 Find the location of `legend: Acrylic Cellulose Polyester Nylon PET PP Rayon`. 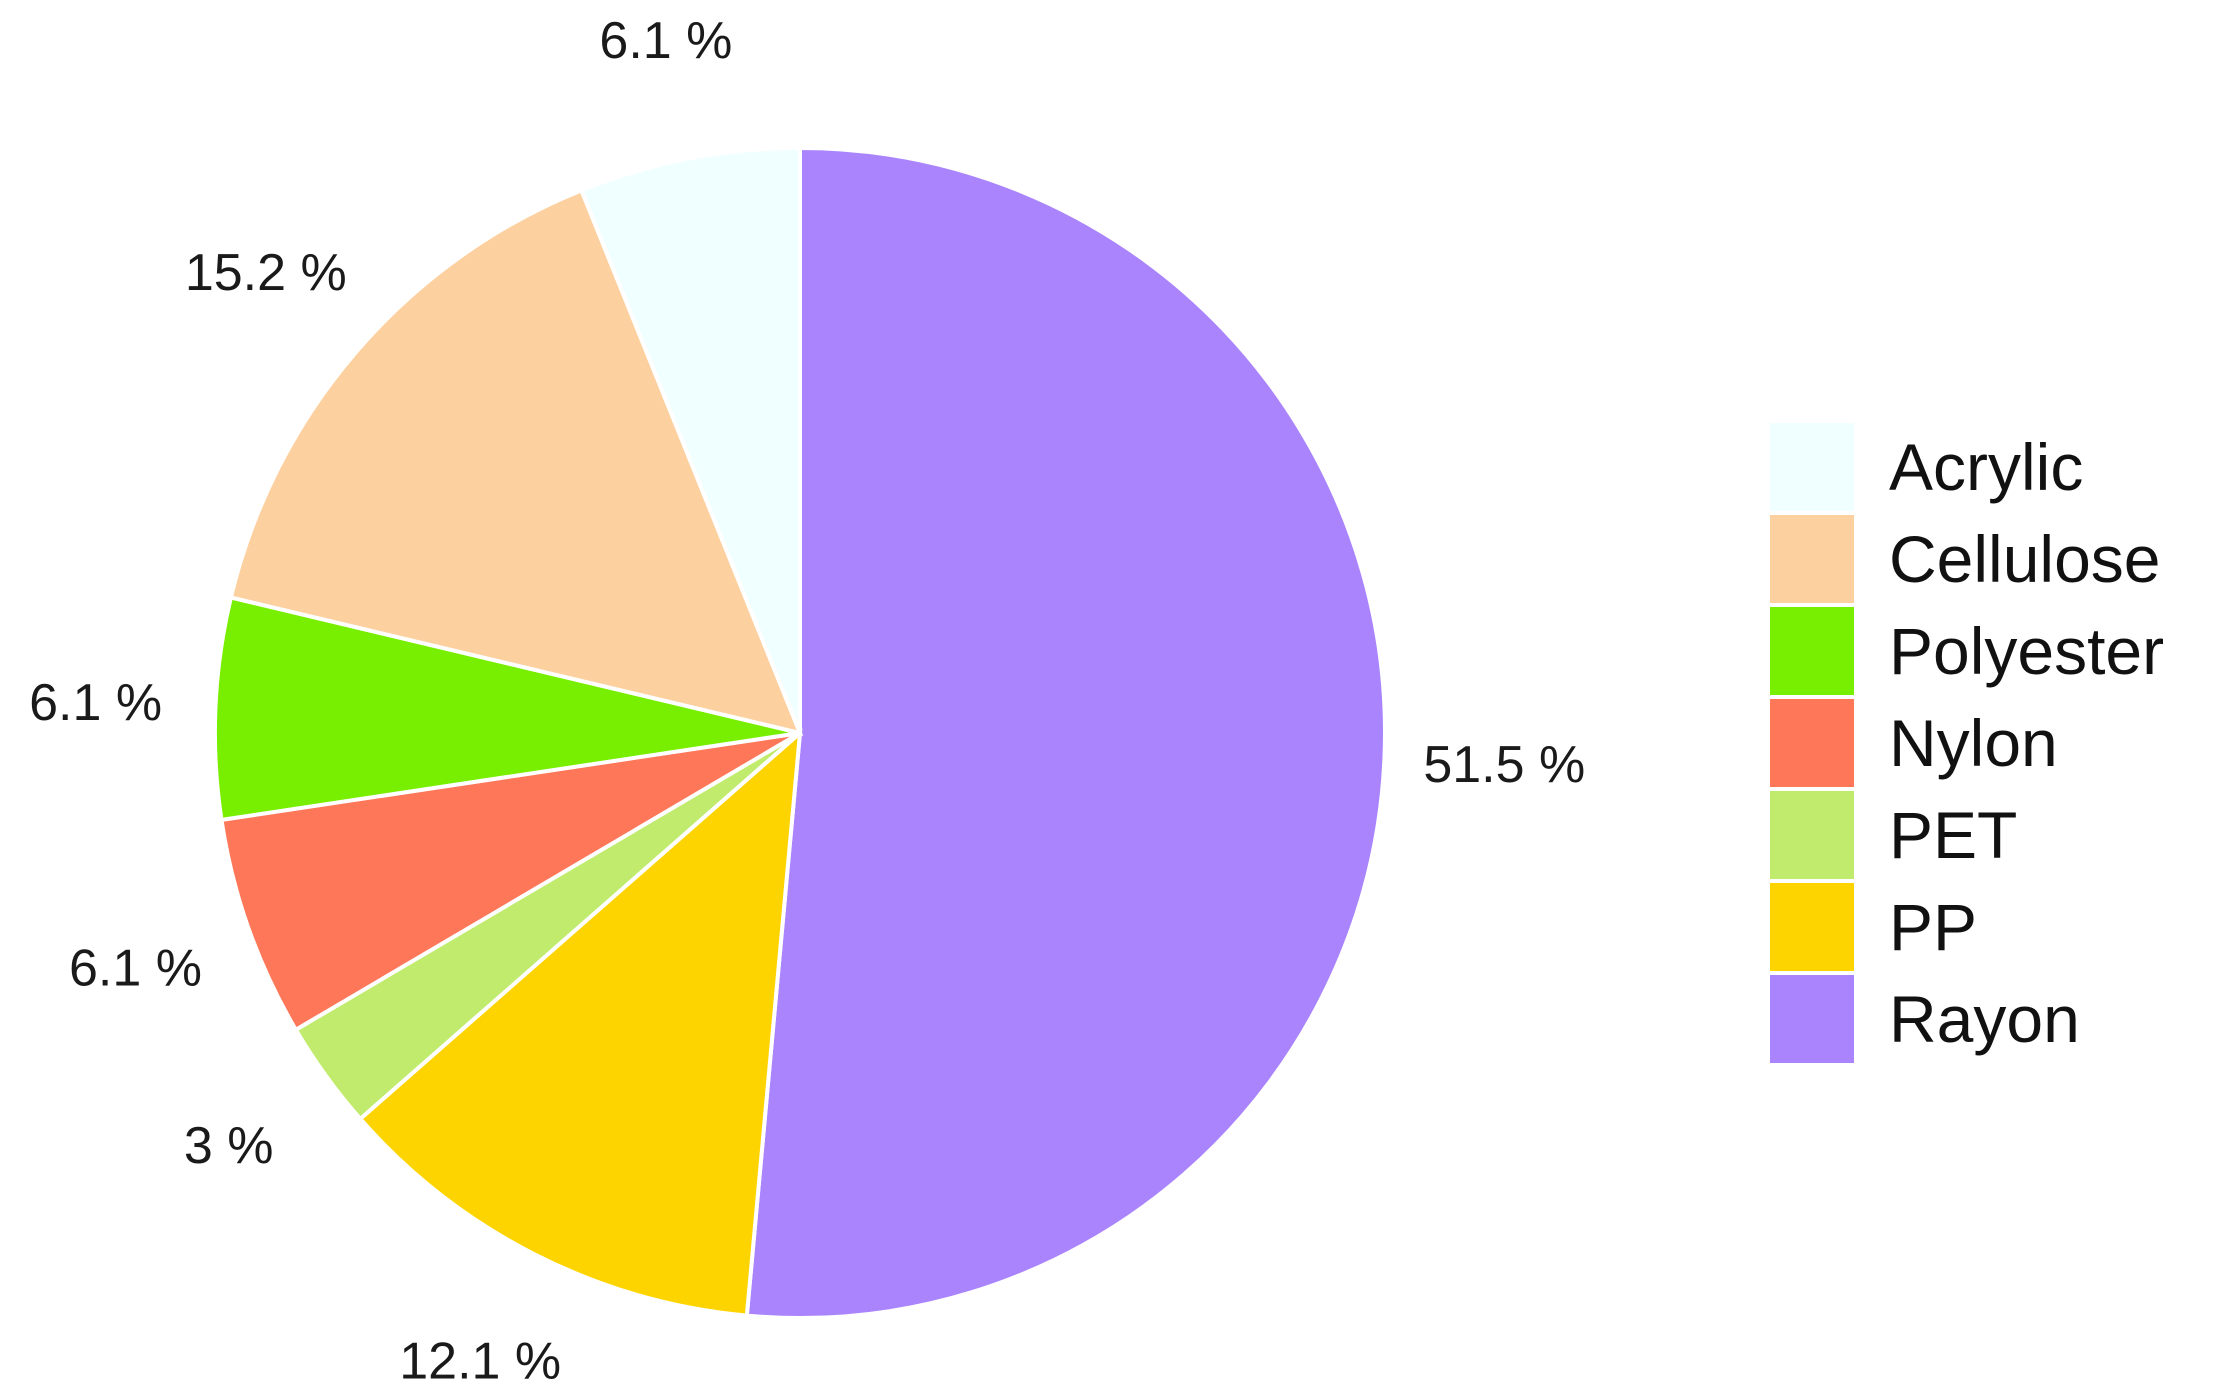

legend: Acrylic Cellulose Polyester Nylon PET PP Rayon is located at coordinates (1967, 743).